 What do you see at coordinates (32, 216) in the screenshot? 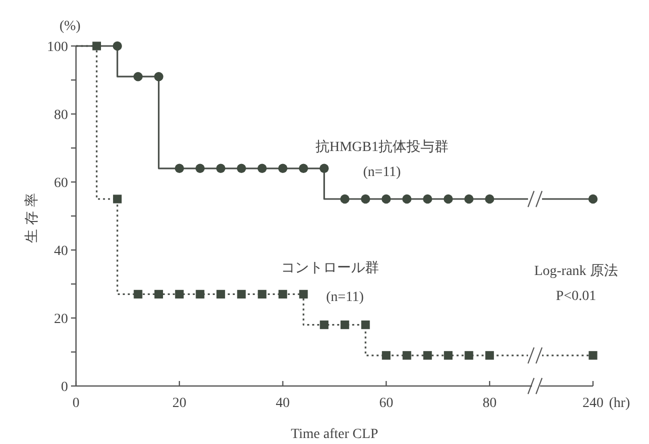
I see `y-axis-title: 生存率` at bounding box center [32, 216].